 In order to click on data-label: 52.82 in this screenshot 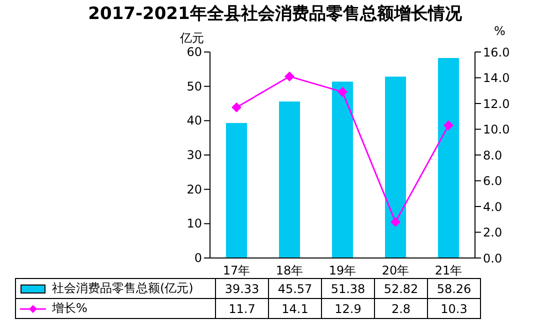, I will do `click(401, 288)`.